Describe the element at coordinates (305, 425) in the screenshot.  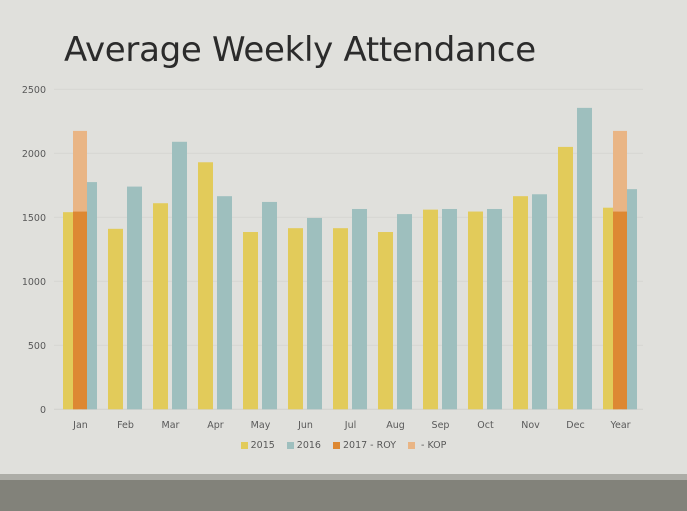
I see `x-tick-label: Jun` at that location.